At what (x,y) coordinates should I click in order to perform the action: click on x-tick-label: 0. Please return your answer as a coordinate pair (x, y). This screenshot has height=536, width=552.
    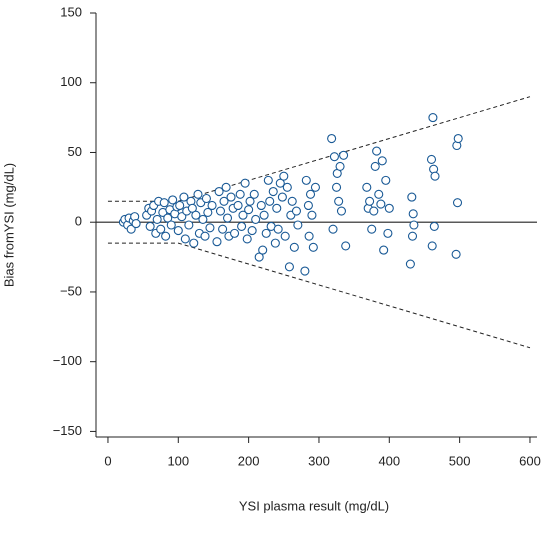
    Looking at the image, I should click on (107, 460).